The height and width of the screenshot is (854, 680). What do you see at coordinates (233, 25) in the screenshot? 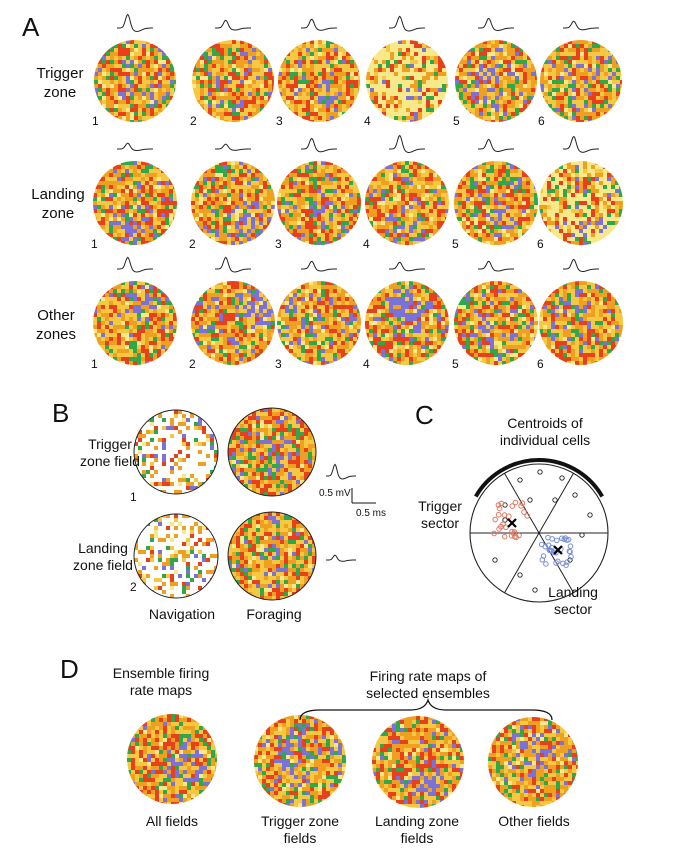
I see `waveform-row1-cell2` at bounding box center [233, 25].